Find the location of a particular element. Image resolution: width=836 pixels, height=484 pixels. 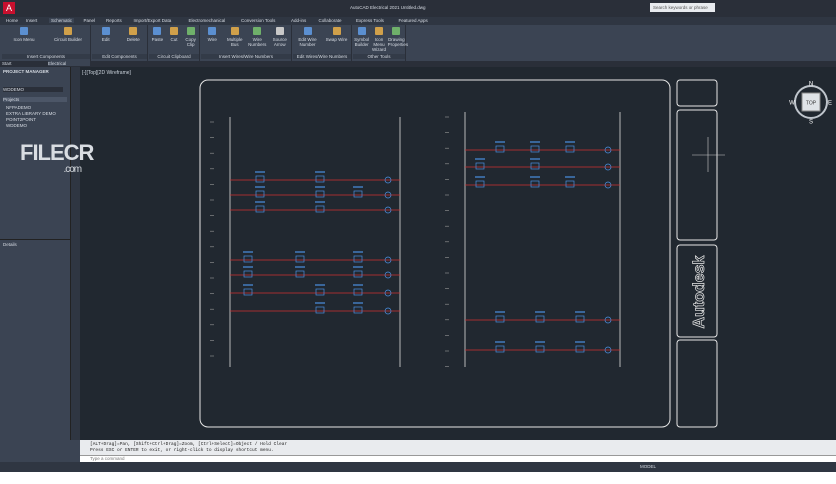

ribbon-tab: Electromechanical is located at coordinates (207, 20).